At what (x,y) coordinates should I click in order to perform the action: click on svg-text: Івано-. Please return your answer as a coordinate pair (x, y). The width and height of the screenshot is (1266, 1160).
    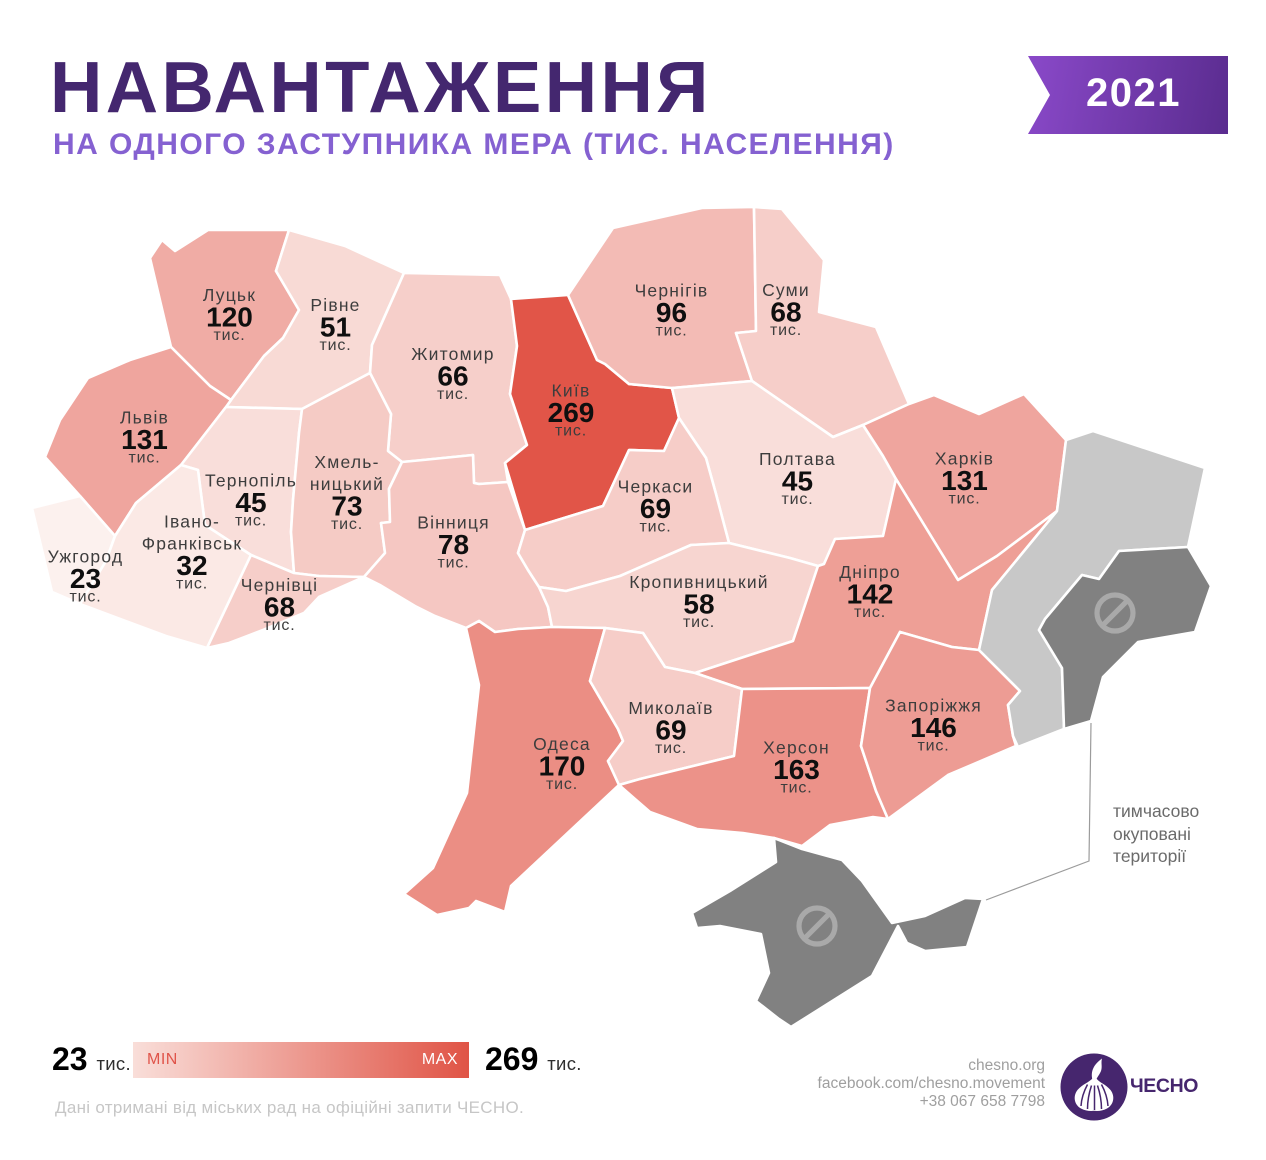
    Looking at the image, I should click on (192, 522).